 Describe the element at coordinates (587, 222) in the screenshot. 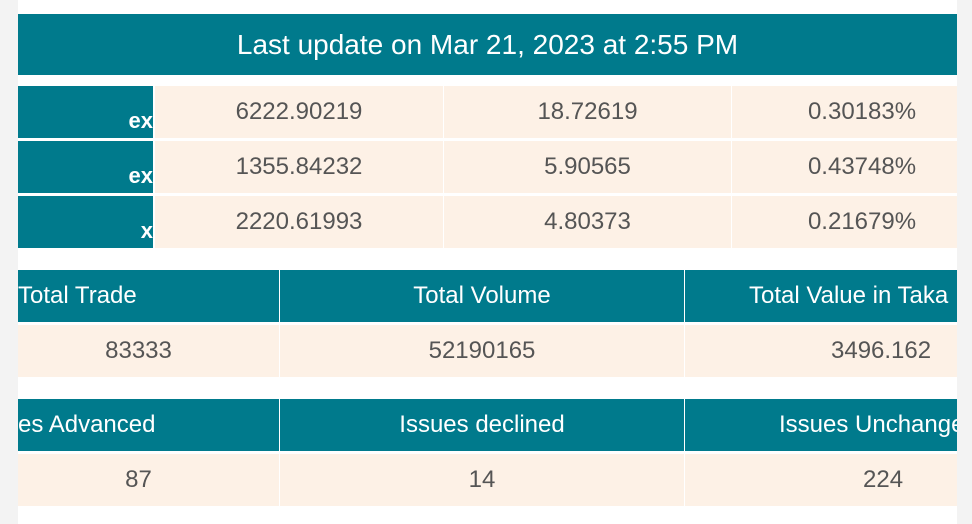

I see `index-change: 4.80373` at that location.